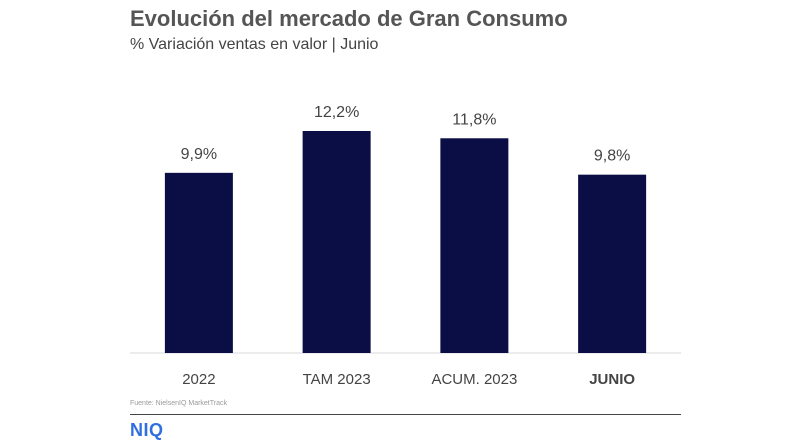 This screenshot has width=800, height=445. I want to click on bar-value-label: 12,2%, so click(336, 112).